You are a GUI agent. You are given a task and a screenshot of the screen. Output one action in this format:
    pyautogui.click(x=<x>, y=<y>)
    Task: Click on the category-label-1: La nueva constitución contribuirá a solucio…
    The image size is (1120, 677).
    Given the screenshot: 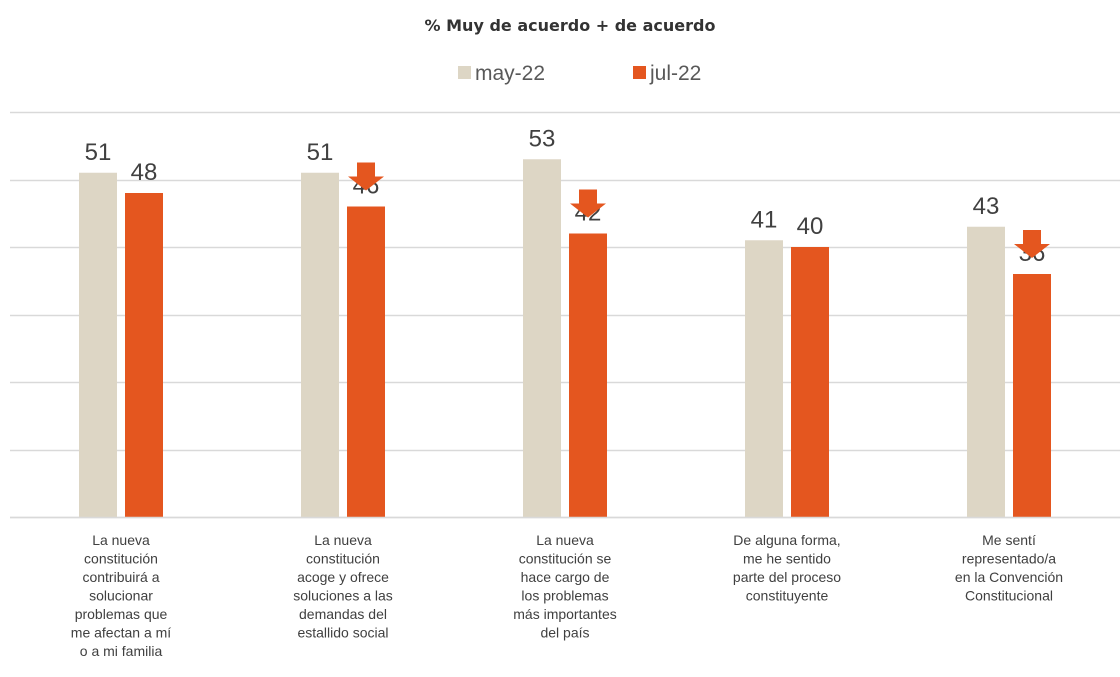 What is the action you would take?
    pyautogui.click(x=121, y=595)
    